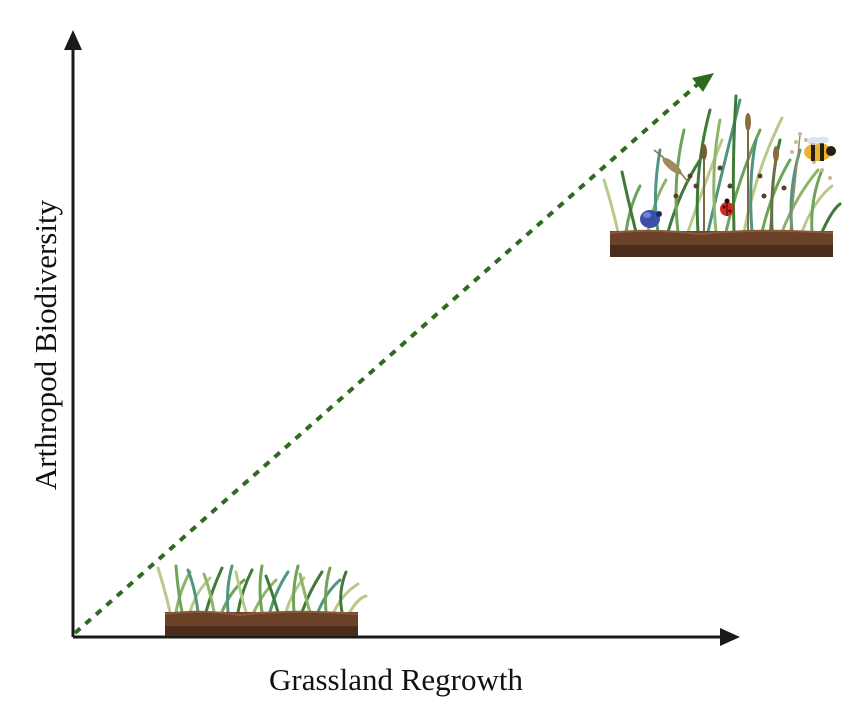  I want to click on trend-arrowhead, so click(703, 82).